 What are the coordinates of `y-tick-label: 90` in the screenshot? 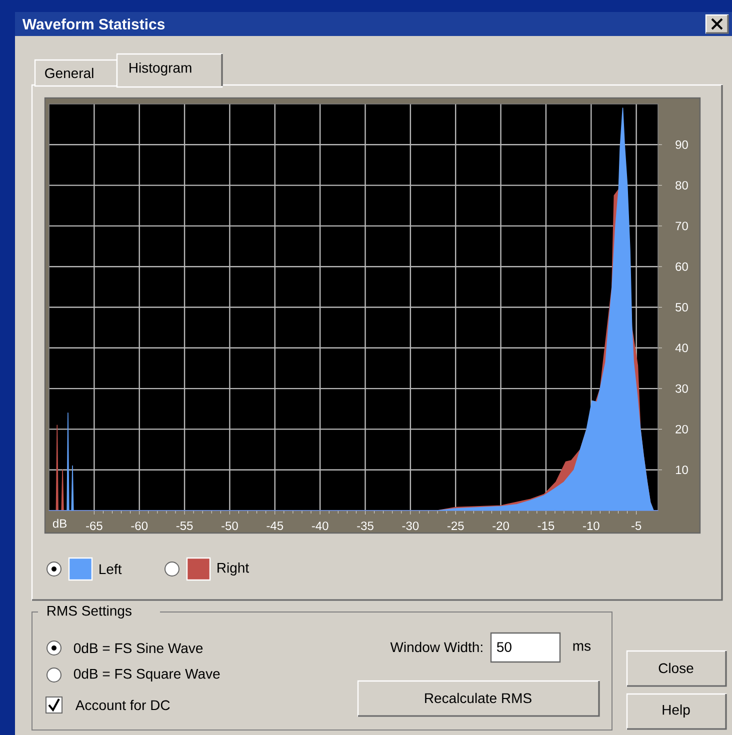 It's located at (682, 144).